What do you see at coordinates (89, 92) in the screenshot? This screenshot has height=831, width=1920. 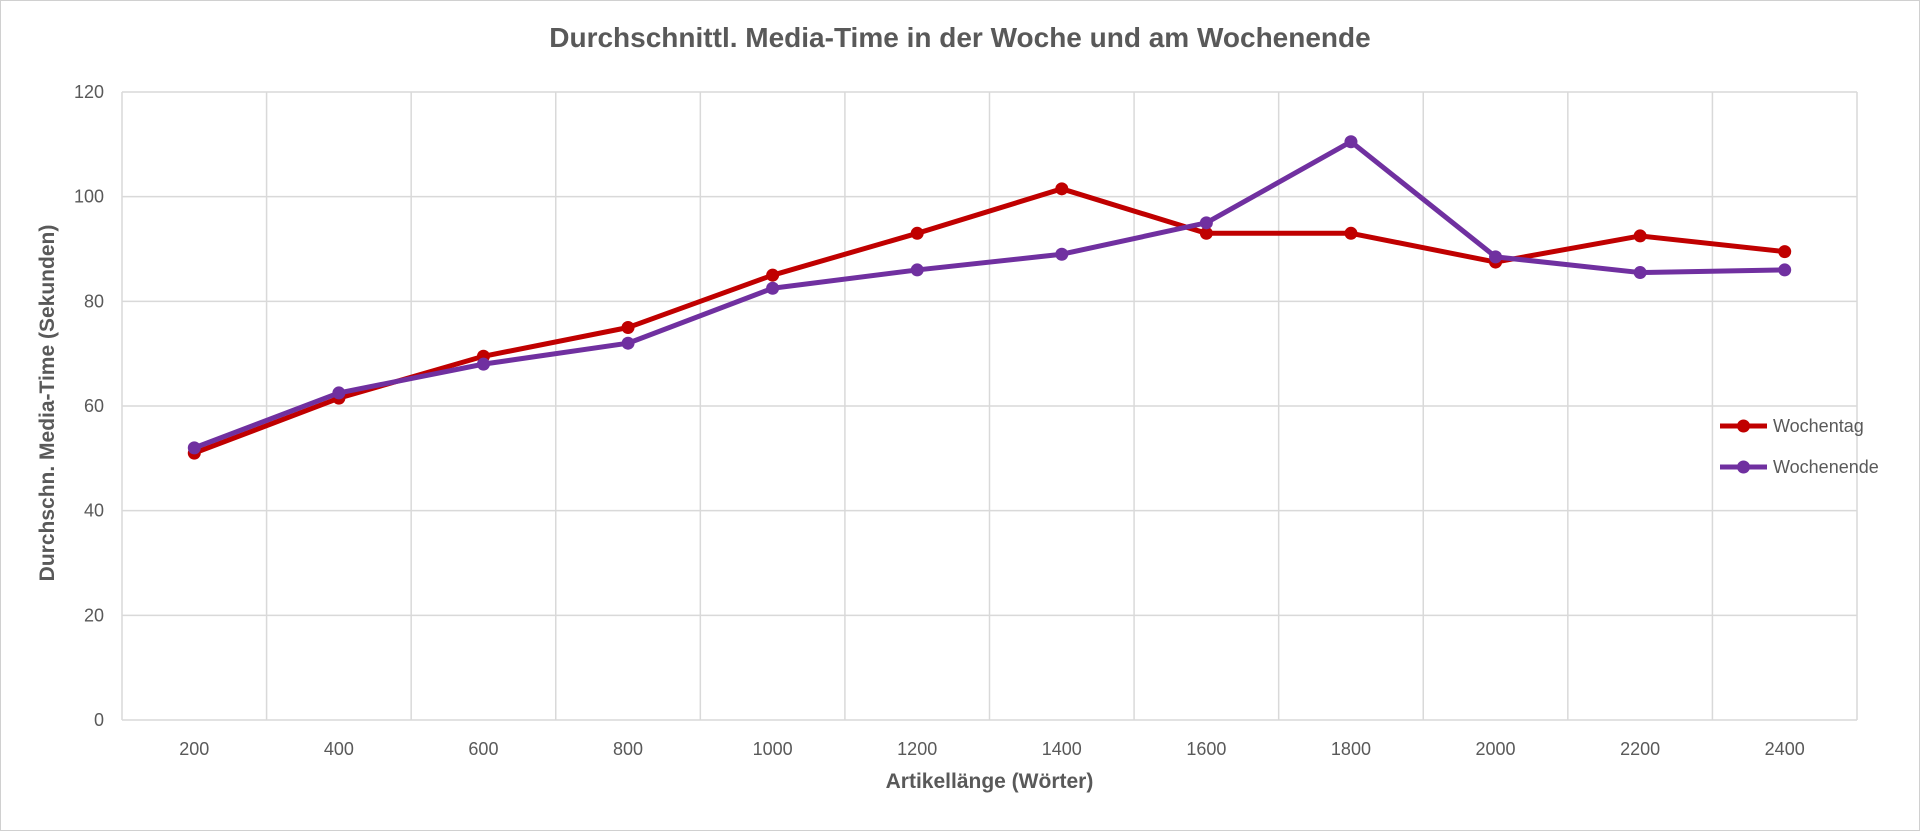 I see `y-tick-label: 120` at bounding box center [89, 92].